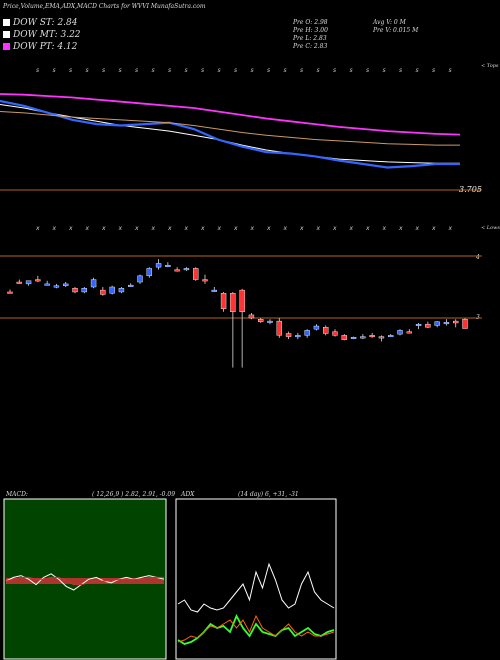  What do you see at coordinates (490, 228) in the screenshot?
I see `lows-label: < Lows` at bounding box center [490, 228].